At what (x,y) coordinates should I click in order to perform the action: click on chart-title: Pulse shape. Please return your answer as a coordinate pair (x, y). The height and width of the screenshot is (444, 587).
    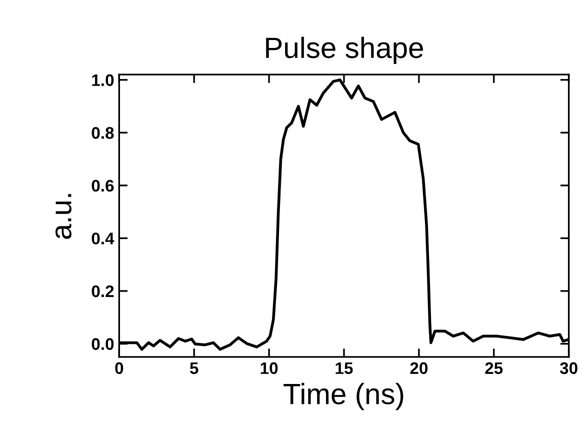
    Looking at the image, I should click on (344, 50).